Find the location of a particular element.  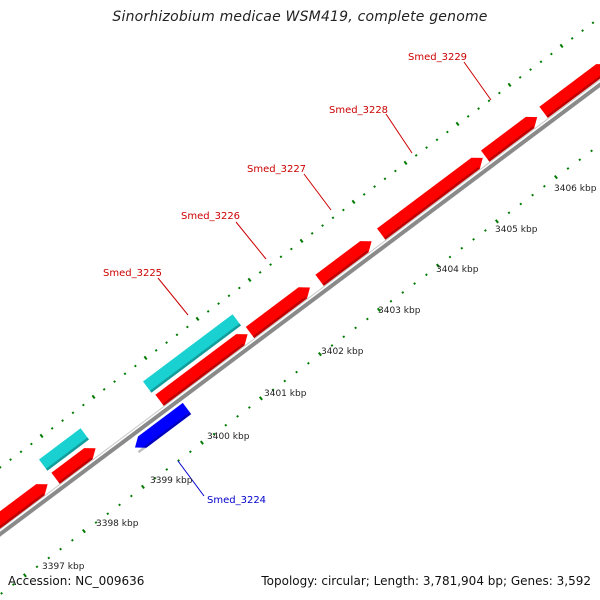

scale-label: 3402 kbp is located at coordinates (342, 352).